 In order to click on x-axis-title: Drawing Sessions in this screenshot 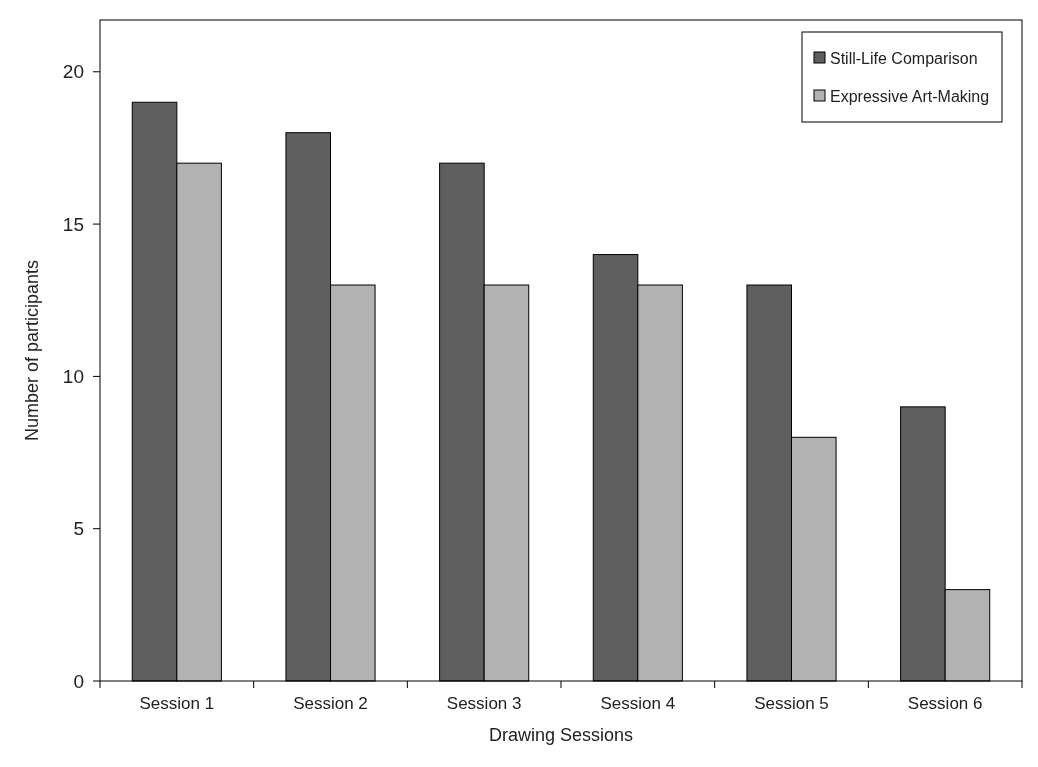, I will do `click(561, 735)`.